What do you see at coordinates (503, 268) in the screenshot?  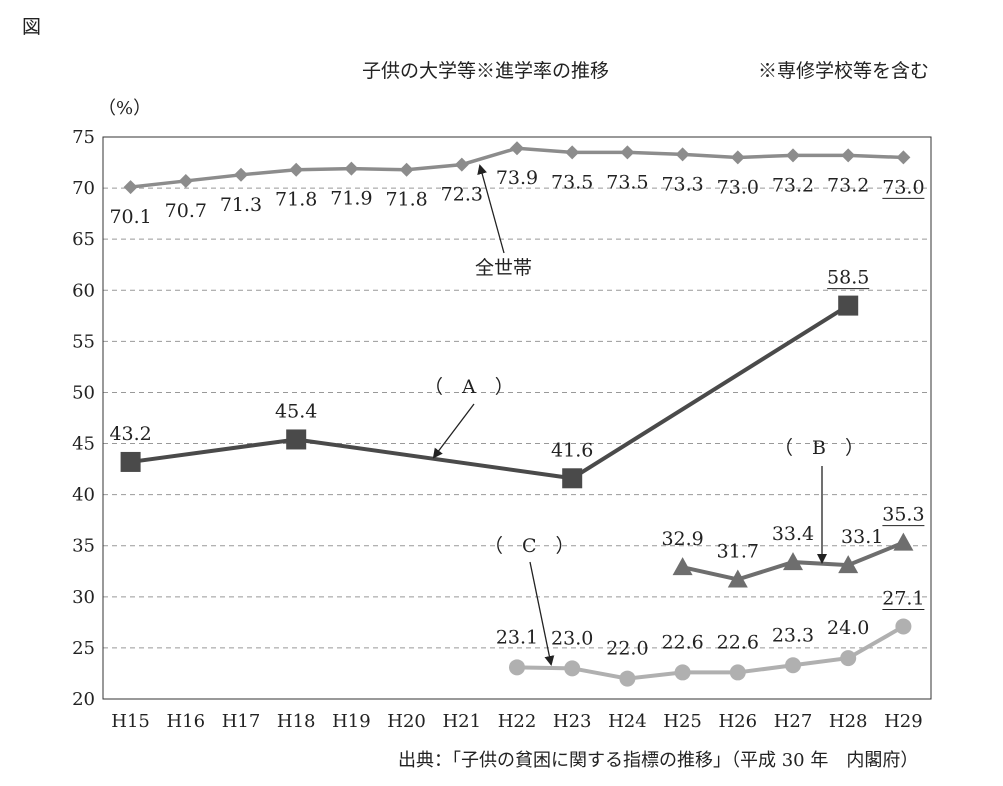 I see `annotation-all-households-label: 全世帯` at bounding box center [503, 268].